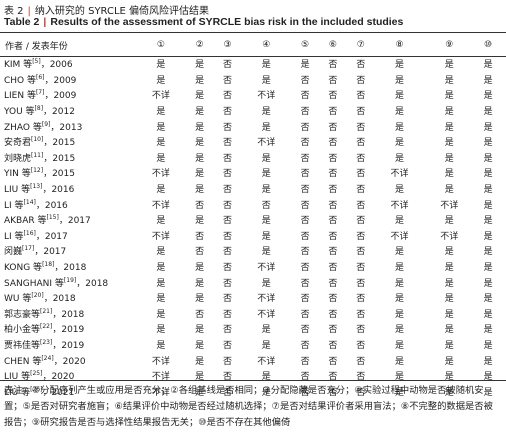 This screenshot has width=506, height=435. Describe the element at coordinates (70, 189) in the screenshot. I see `author-cell: LIU 等[13]，2016` at that location.